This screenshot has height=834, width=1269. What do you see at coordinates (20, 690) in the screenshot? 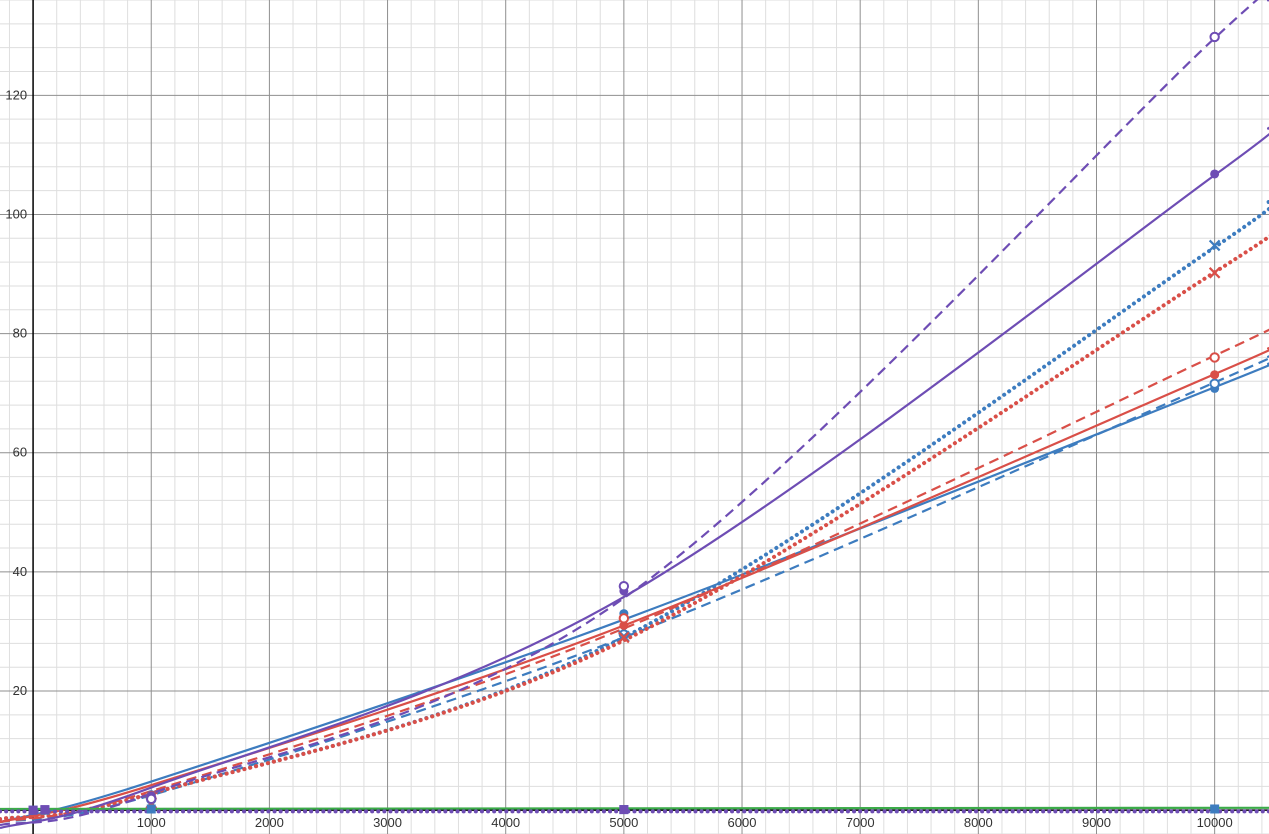
I see `y-tick-label: 20` at bounding box center [20, 690].